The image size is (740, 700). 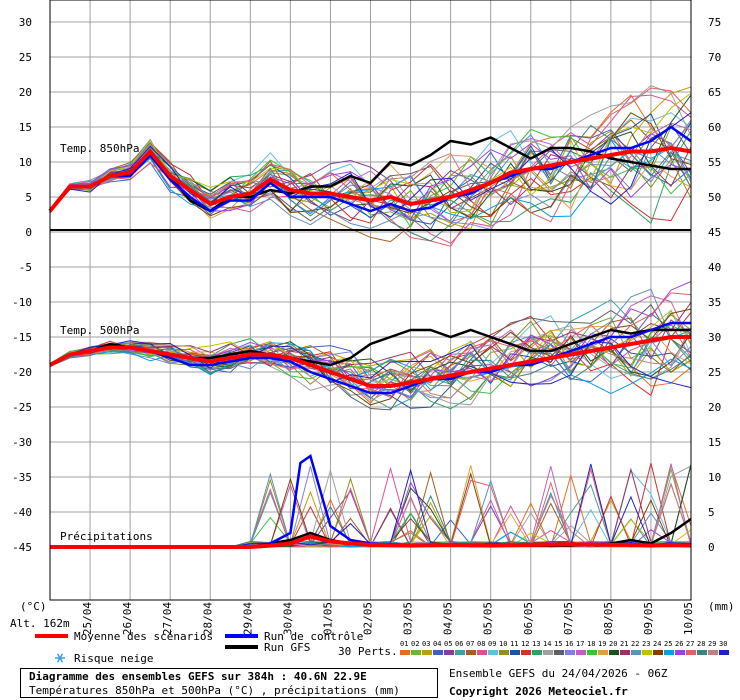 What do you see at coordinates (646, 644) in the screenshot?
I see `member-legend-label: 23` at bounding box center [646, 644].